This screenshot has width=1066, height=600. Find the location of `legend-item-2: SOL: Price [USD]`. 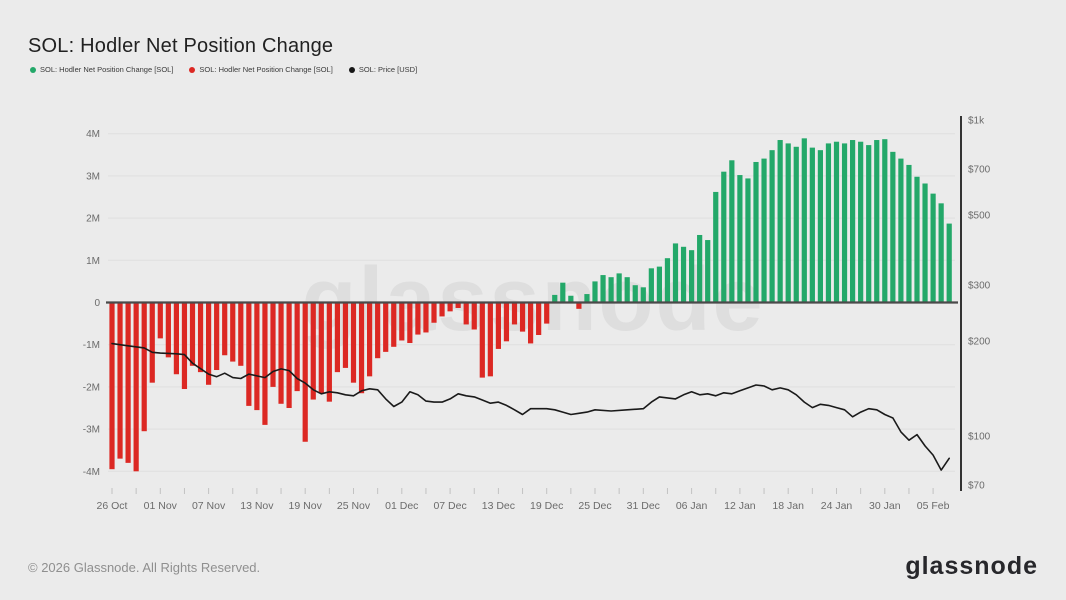

legend-item-2: SOL: Price [USD] is located at coordinates (382, 69).